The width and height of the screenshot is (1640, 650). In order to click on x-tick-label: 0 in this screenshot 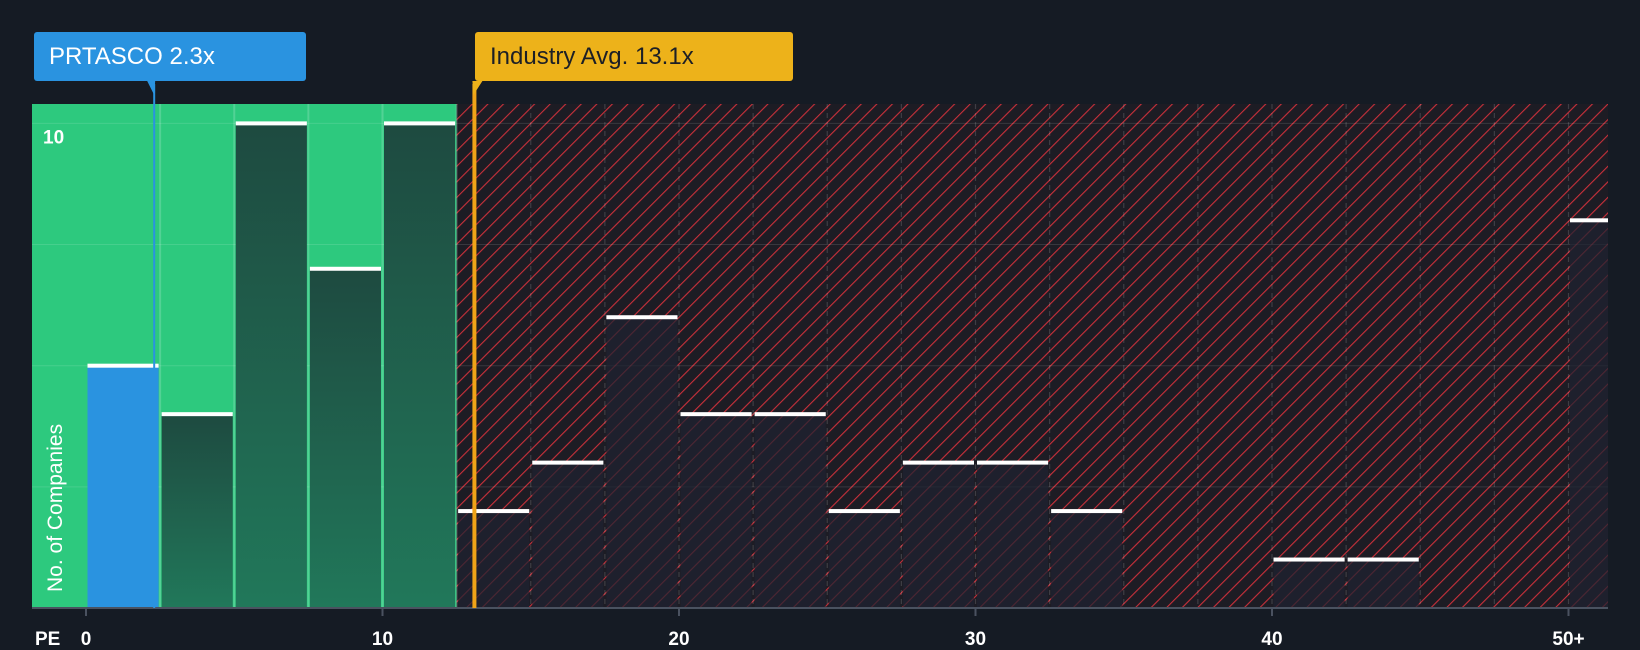, I will do `click(86, 639)`.